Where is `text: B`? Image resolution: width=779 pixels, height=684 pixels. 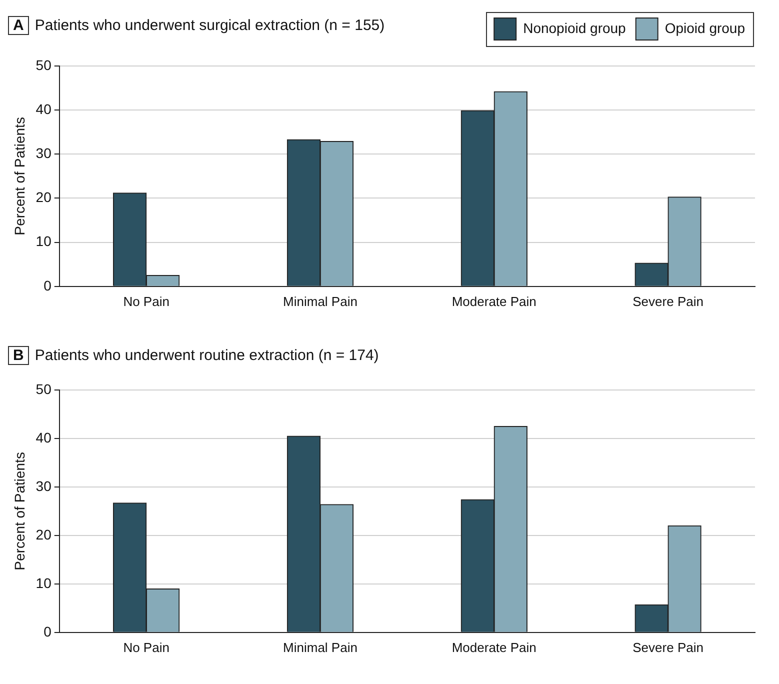 text: B is located at coordinates (18, 355).